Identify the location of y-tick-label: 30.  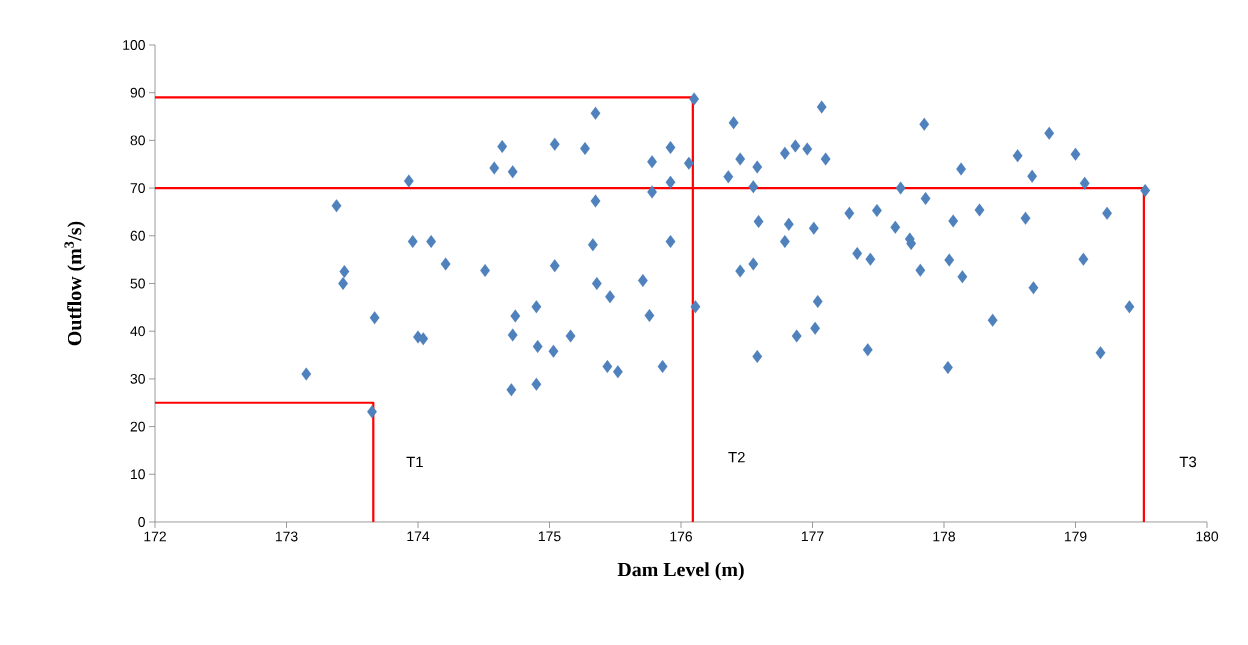
(137, 378).